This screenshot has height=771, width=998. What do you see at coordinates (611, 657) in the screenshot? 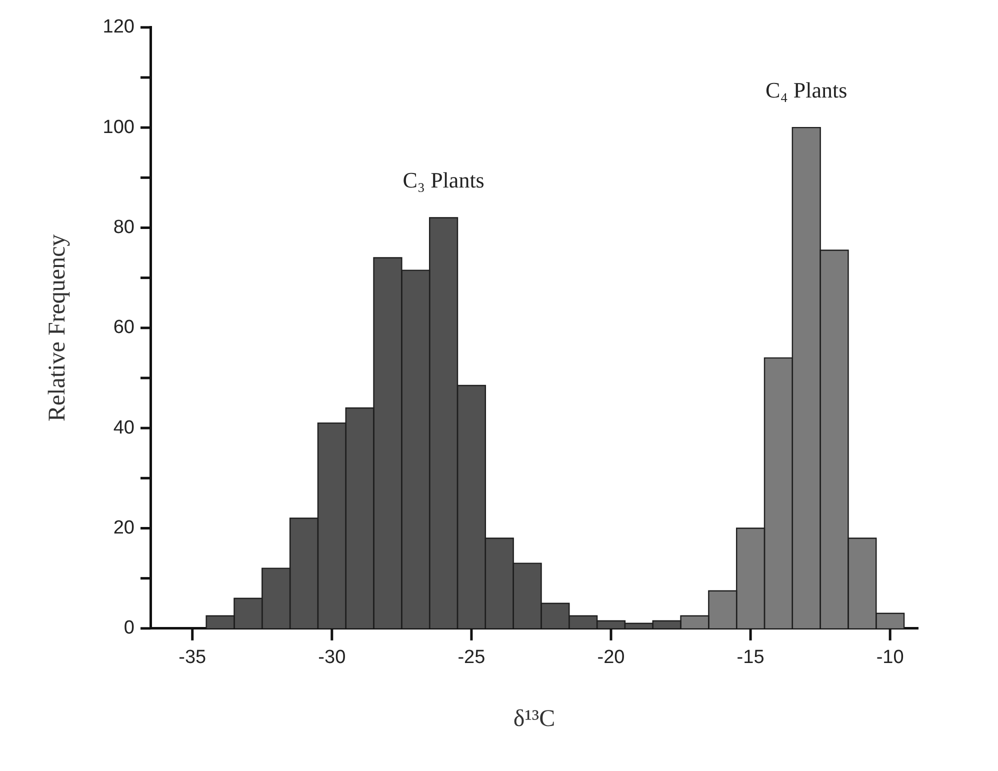
I see `x-tick-label: -20` at bounding box center [611, 657].